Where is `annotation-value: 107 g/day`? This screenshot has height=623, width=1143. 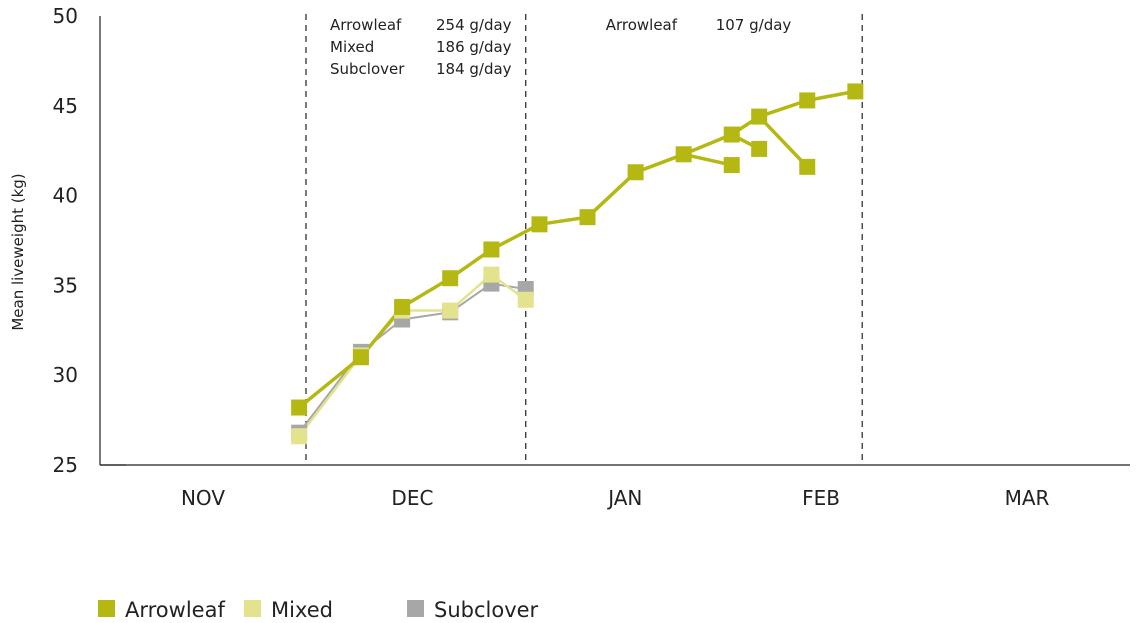 annotation-value: 107 g/day is located at coordinates (754, 25).